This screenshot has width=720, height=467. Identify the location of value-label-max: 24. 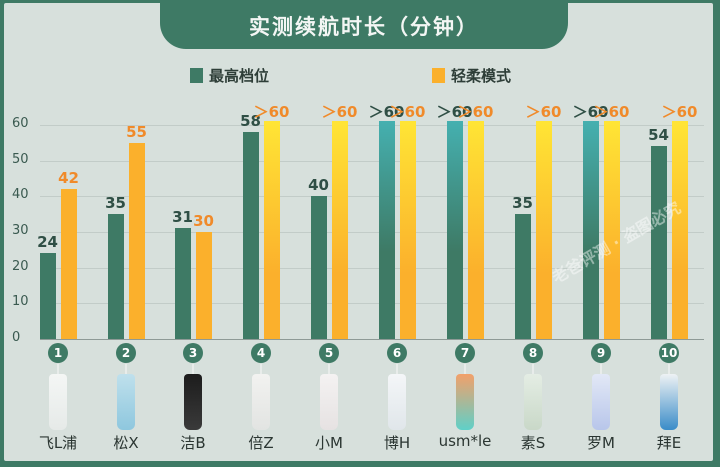
(47, 242).